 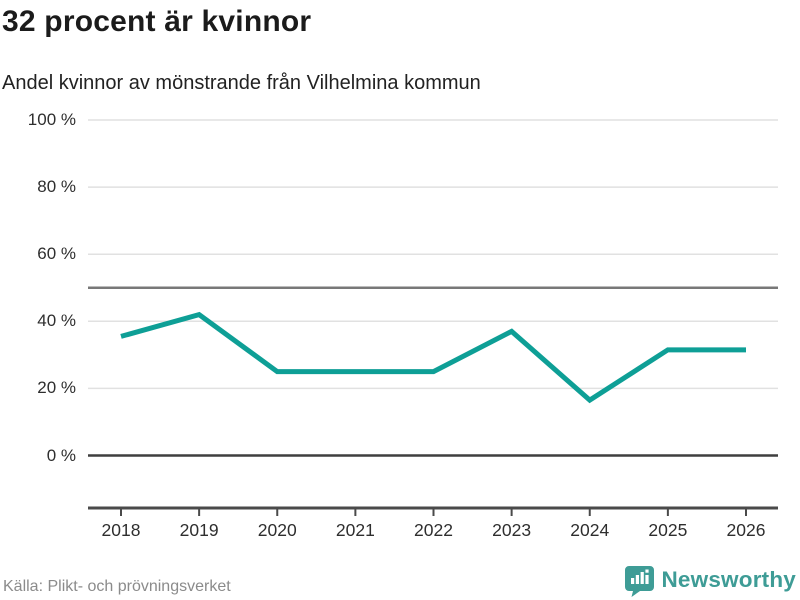 What do you see at coordinates (355, 530) in the screenshot?
I see `x-tick-label: 2021` at bounding box center [355, 530].